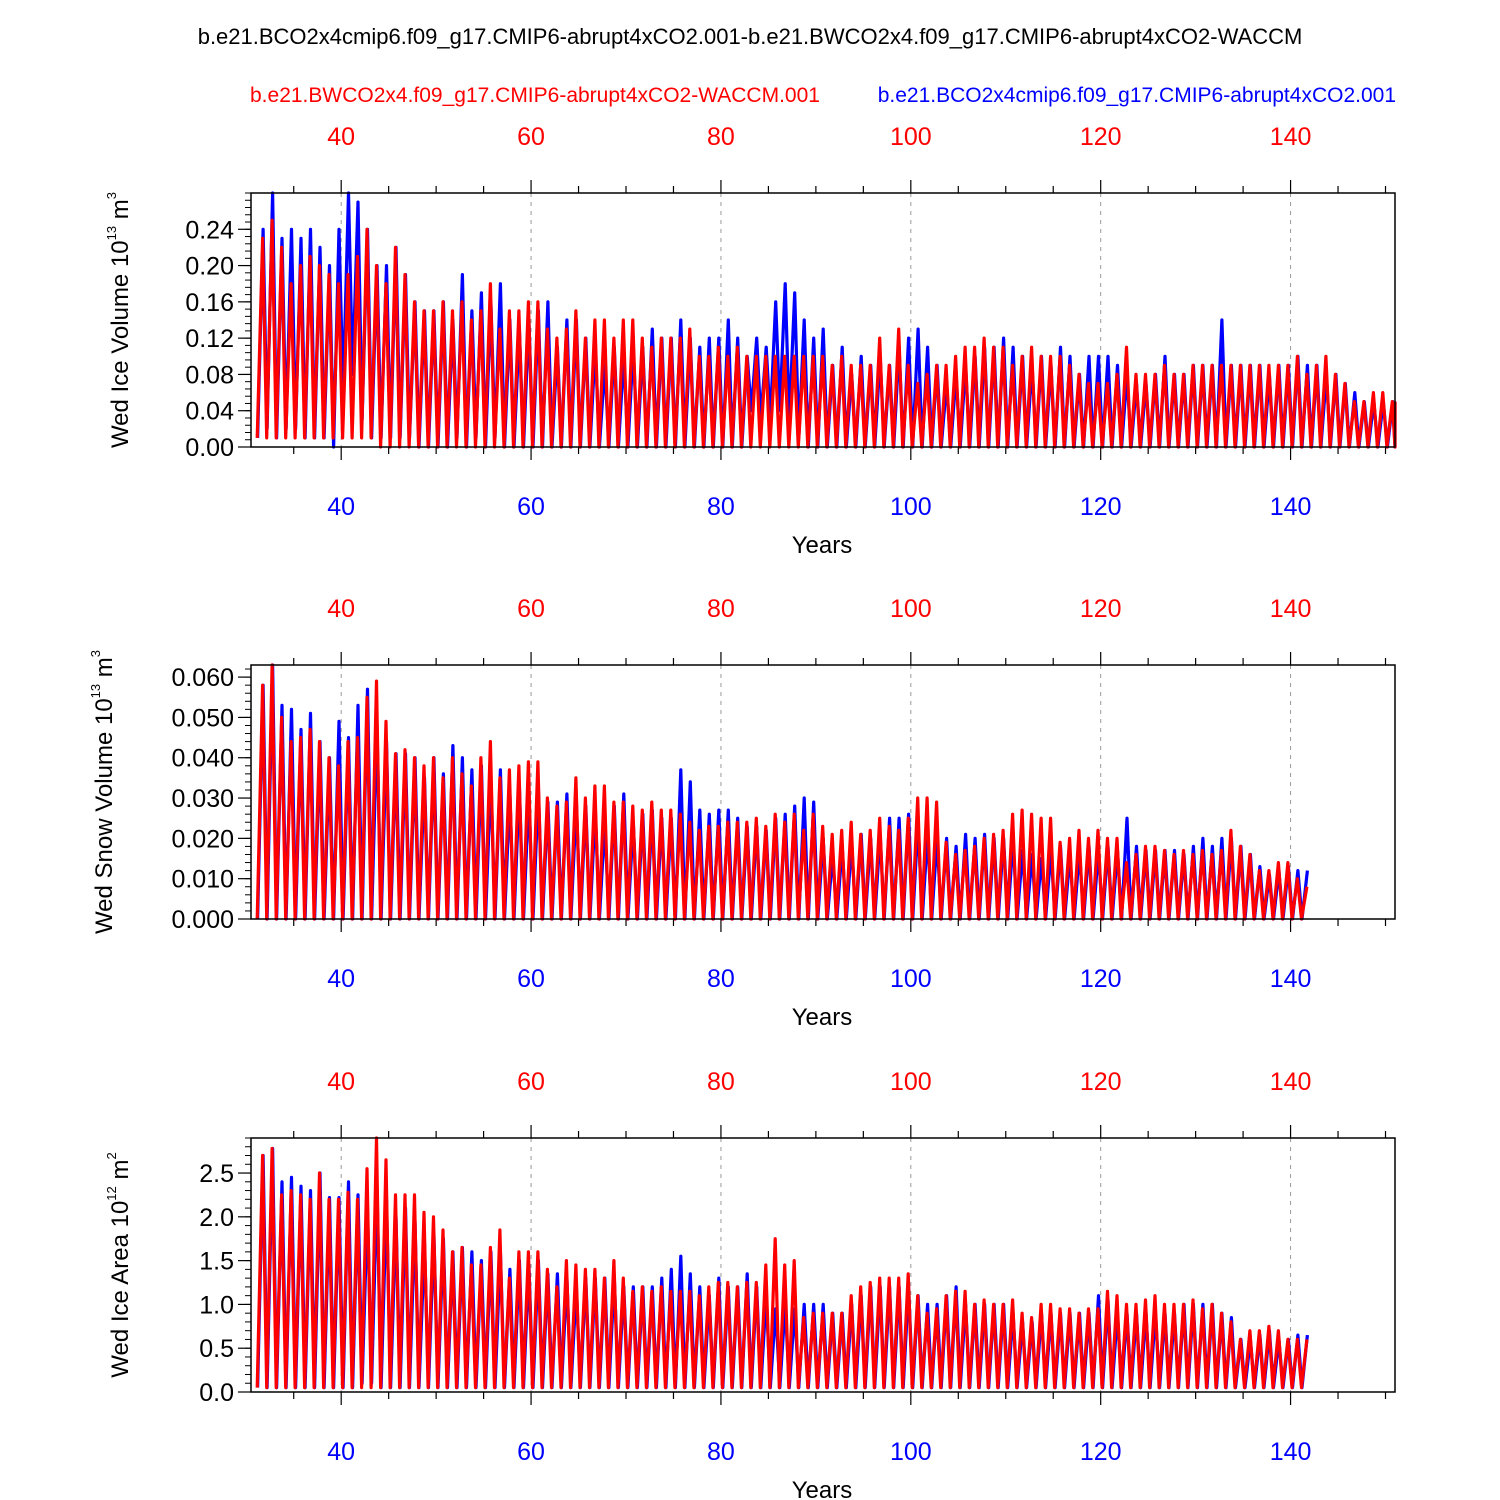 The image size is (1500, 1500). Describe the element at coordinates (216, 1174) in the screenshot. I see `y-tick-label: 2.5` at that location.